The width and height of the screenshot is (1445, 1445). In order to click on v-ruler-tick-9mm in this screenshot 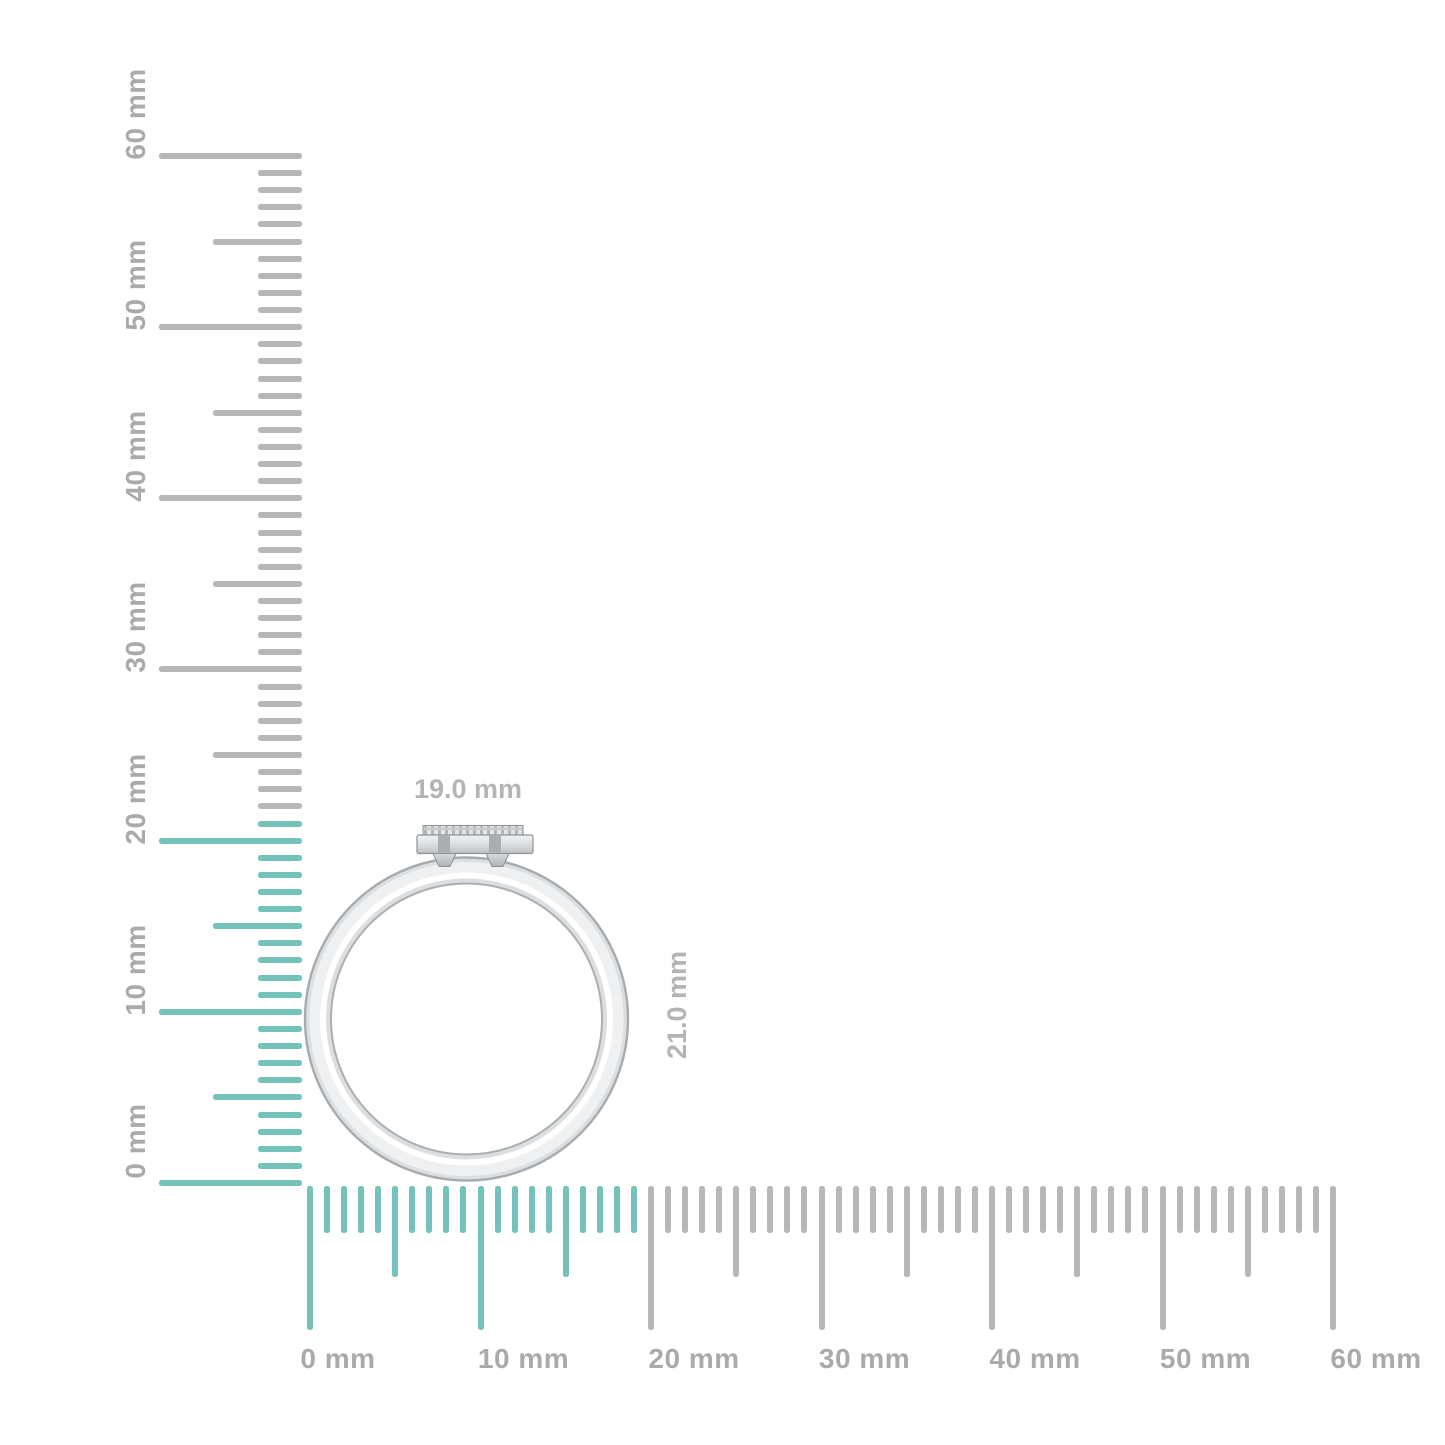, I will do `click(280, 1028)`.